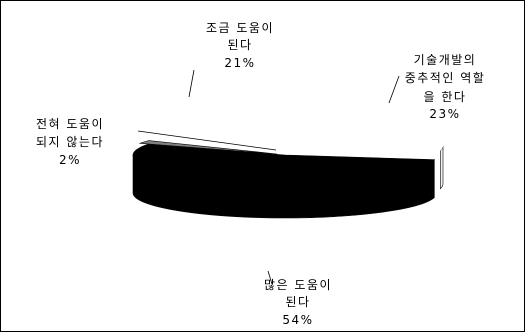  I want to click on slice-label-core-role: 기술개발의 중추적인 역할 을 한다 23%, so click(445, 87).